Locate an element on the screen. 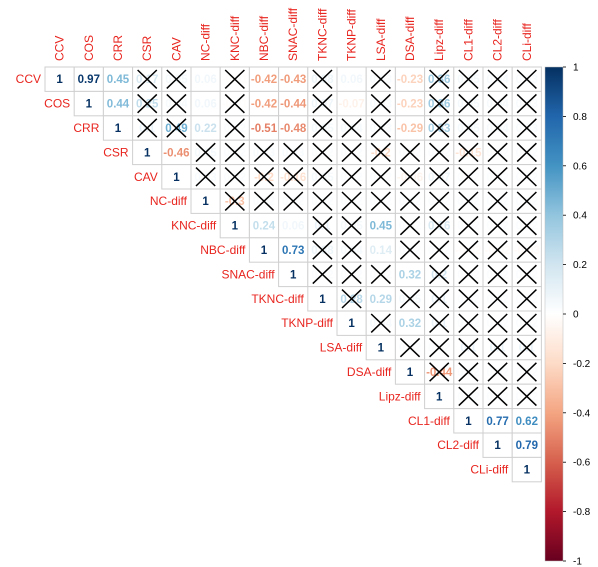  colorbar-gradient is located at coordinates (554, 314).